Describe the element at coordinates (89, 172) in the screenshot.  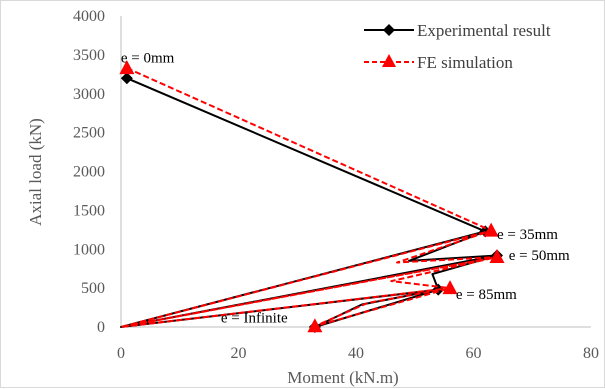
I see `y-tick-label: 2000` at that location.